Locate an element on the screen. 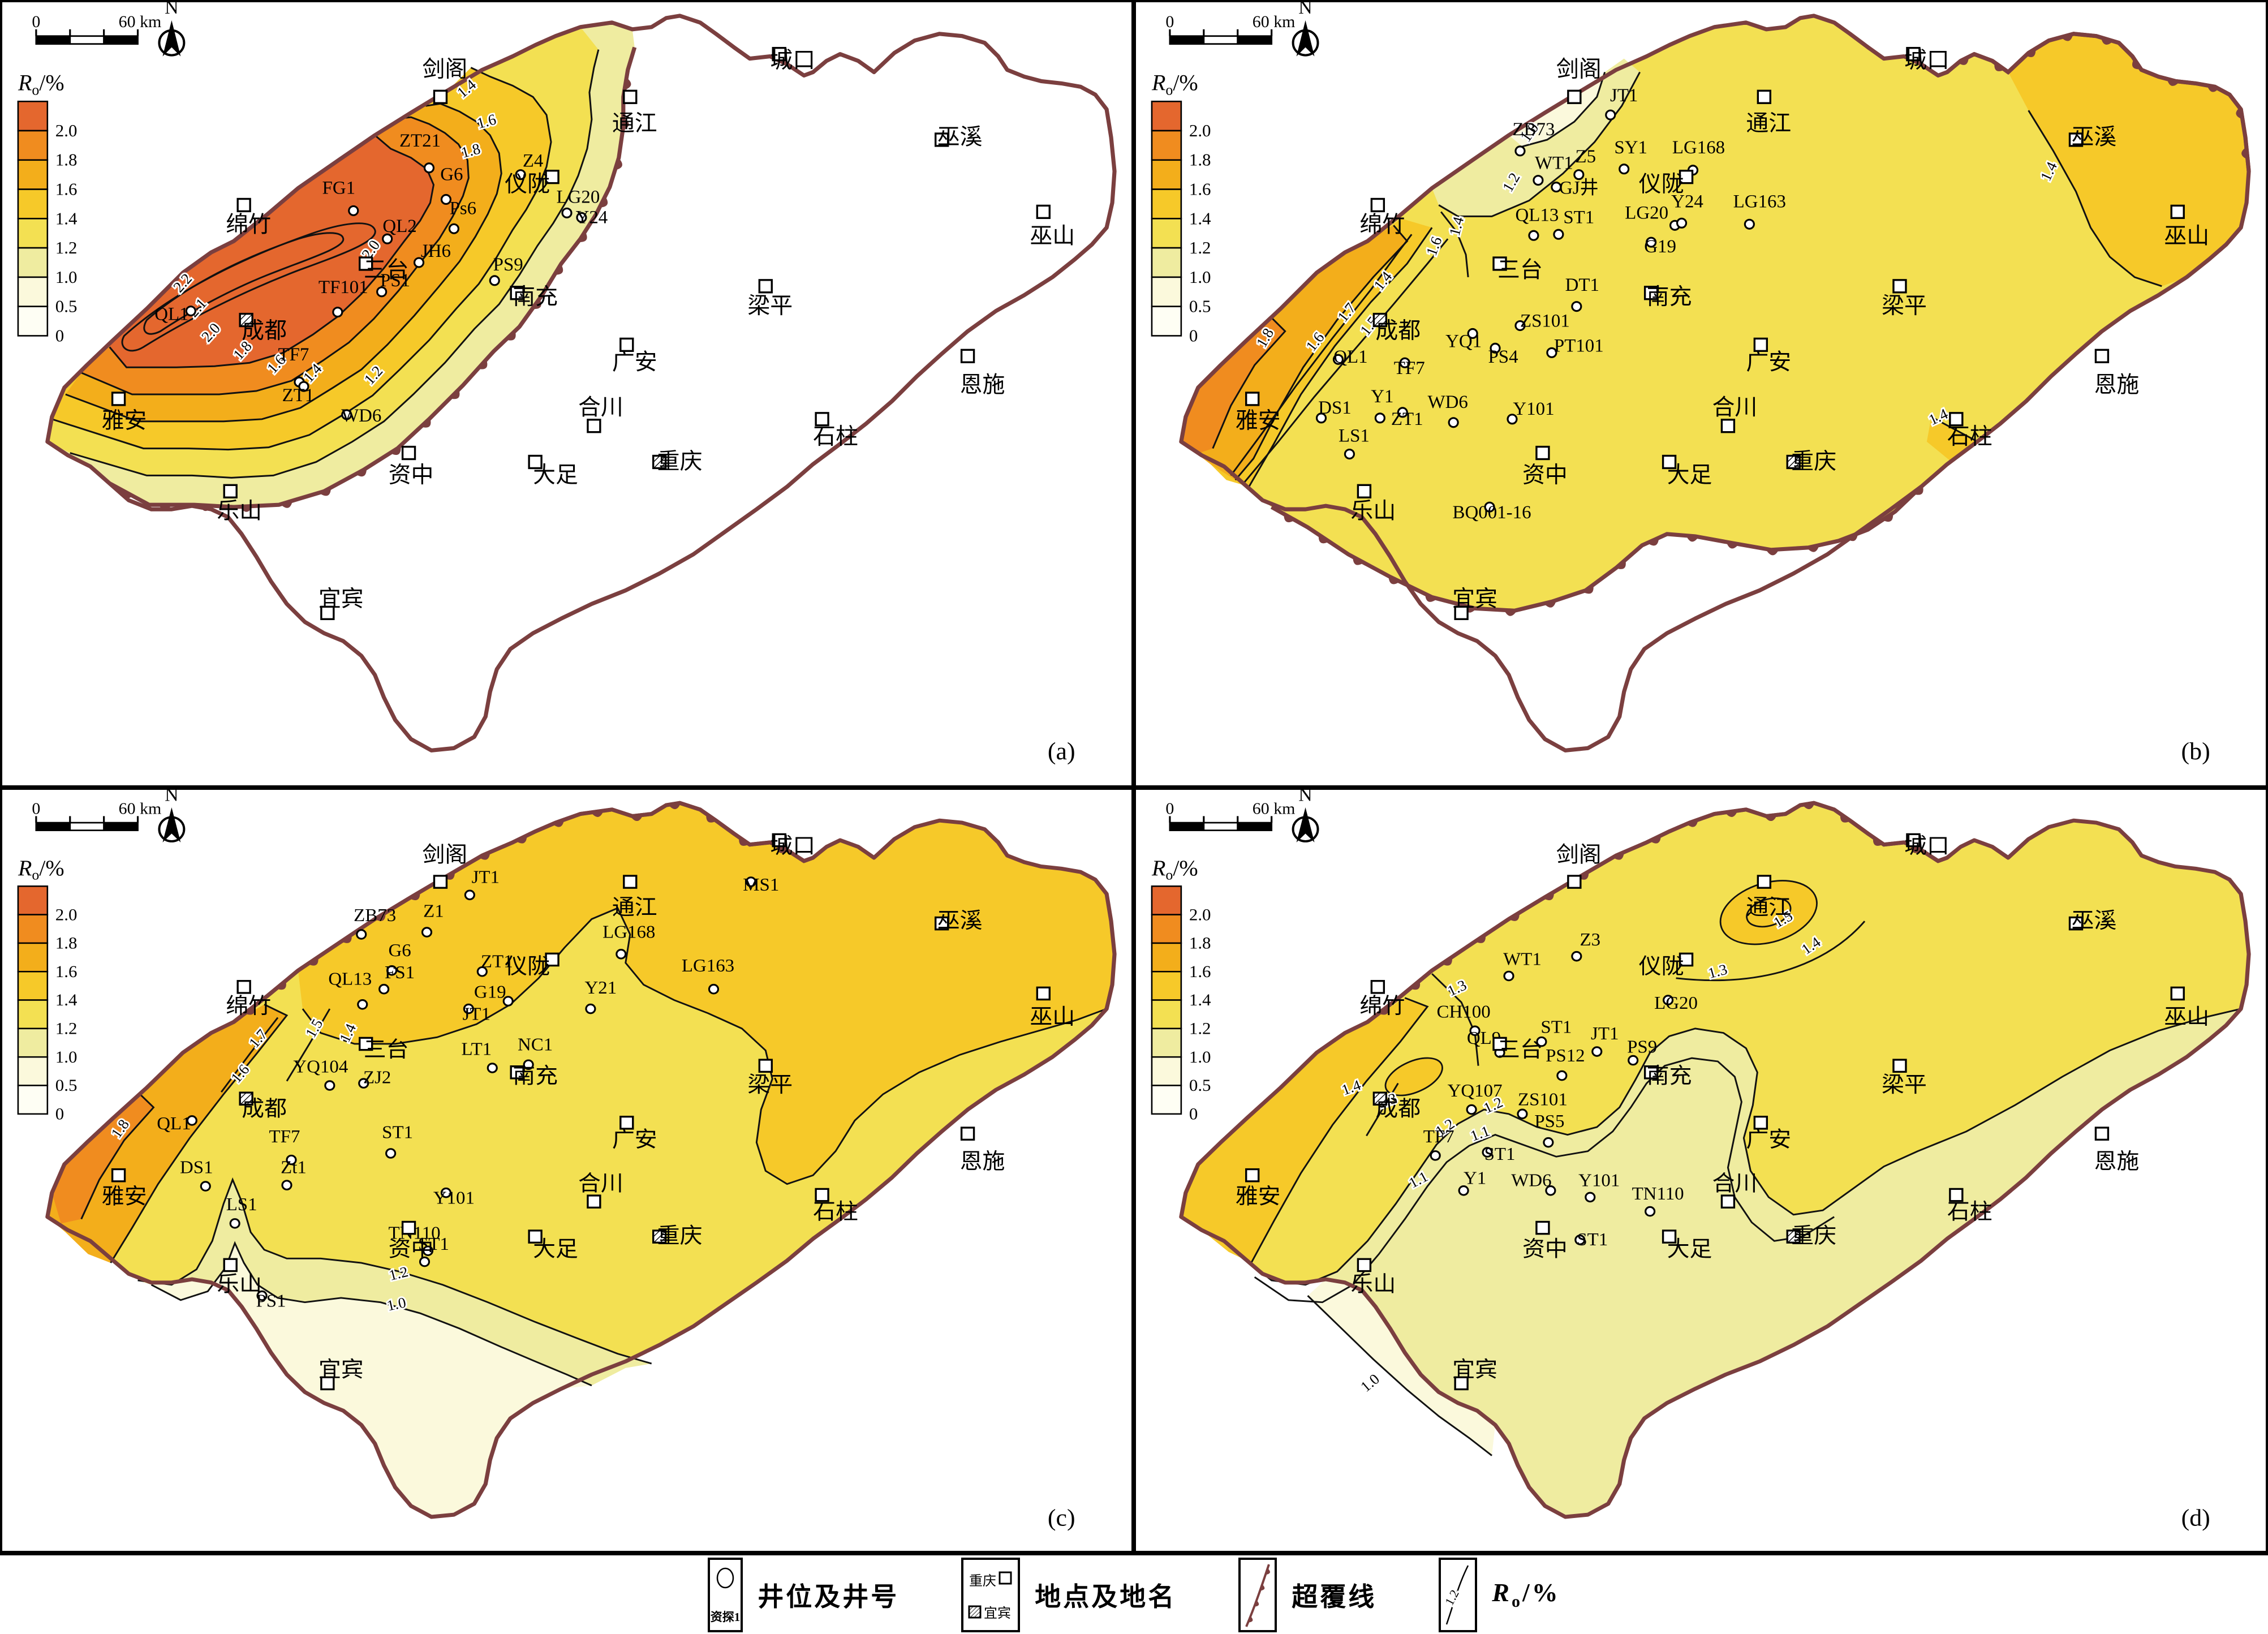 Image resolution: width=2268 pixels, height=1634 pixels. place-sample-bottom: 宜宾 is located at coordinates (997, 1613).